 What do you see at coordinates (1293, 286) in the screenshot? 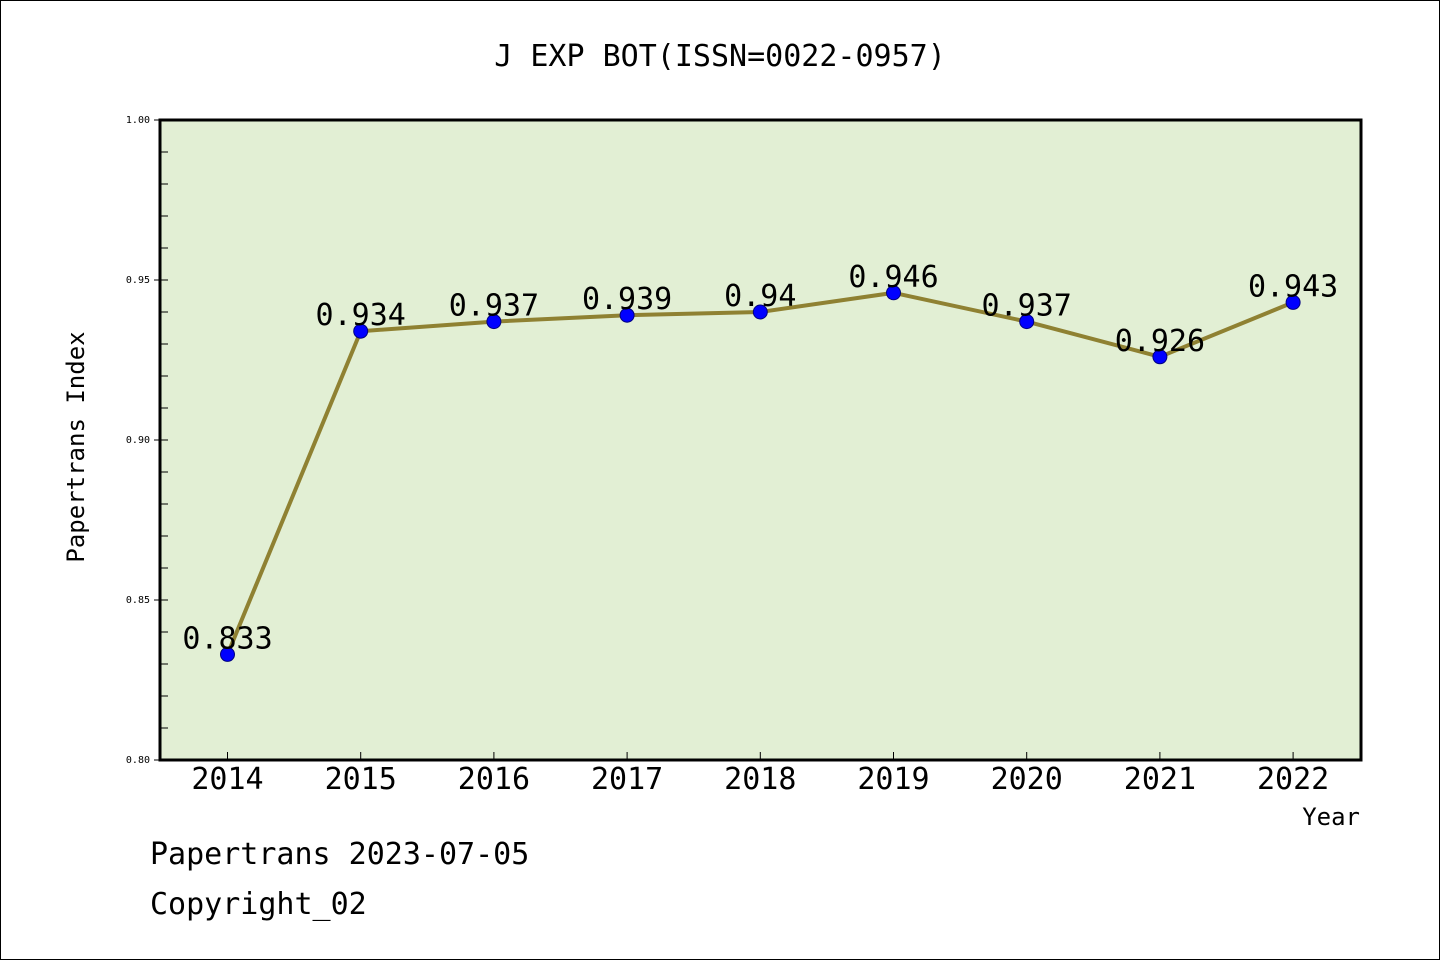
I see `data-label: 0.943` at bounding box center [1293, 286].